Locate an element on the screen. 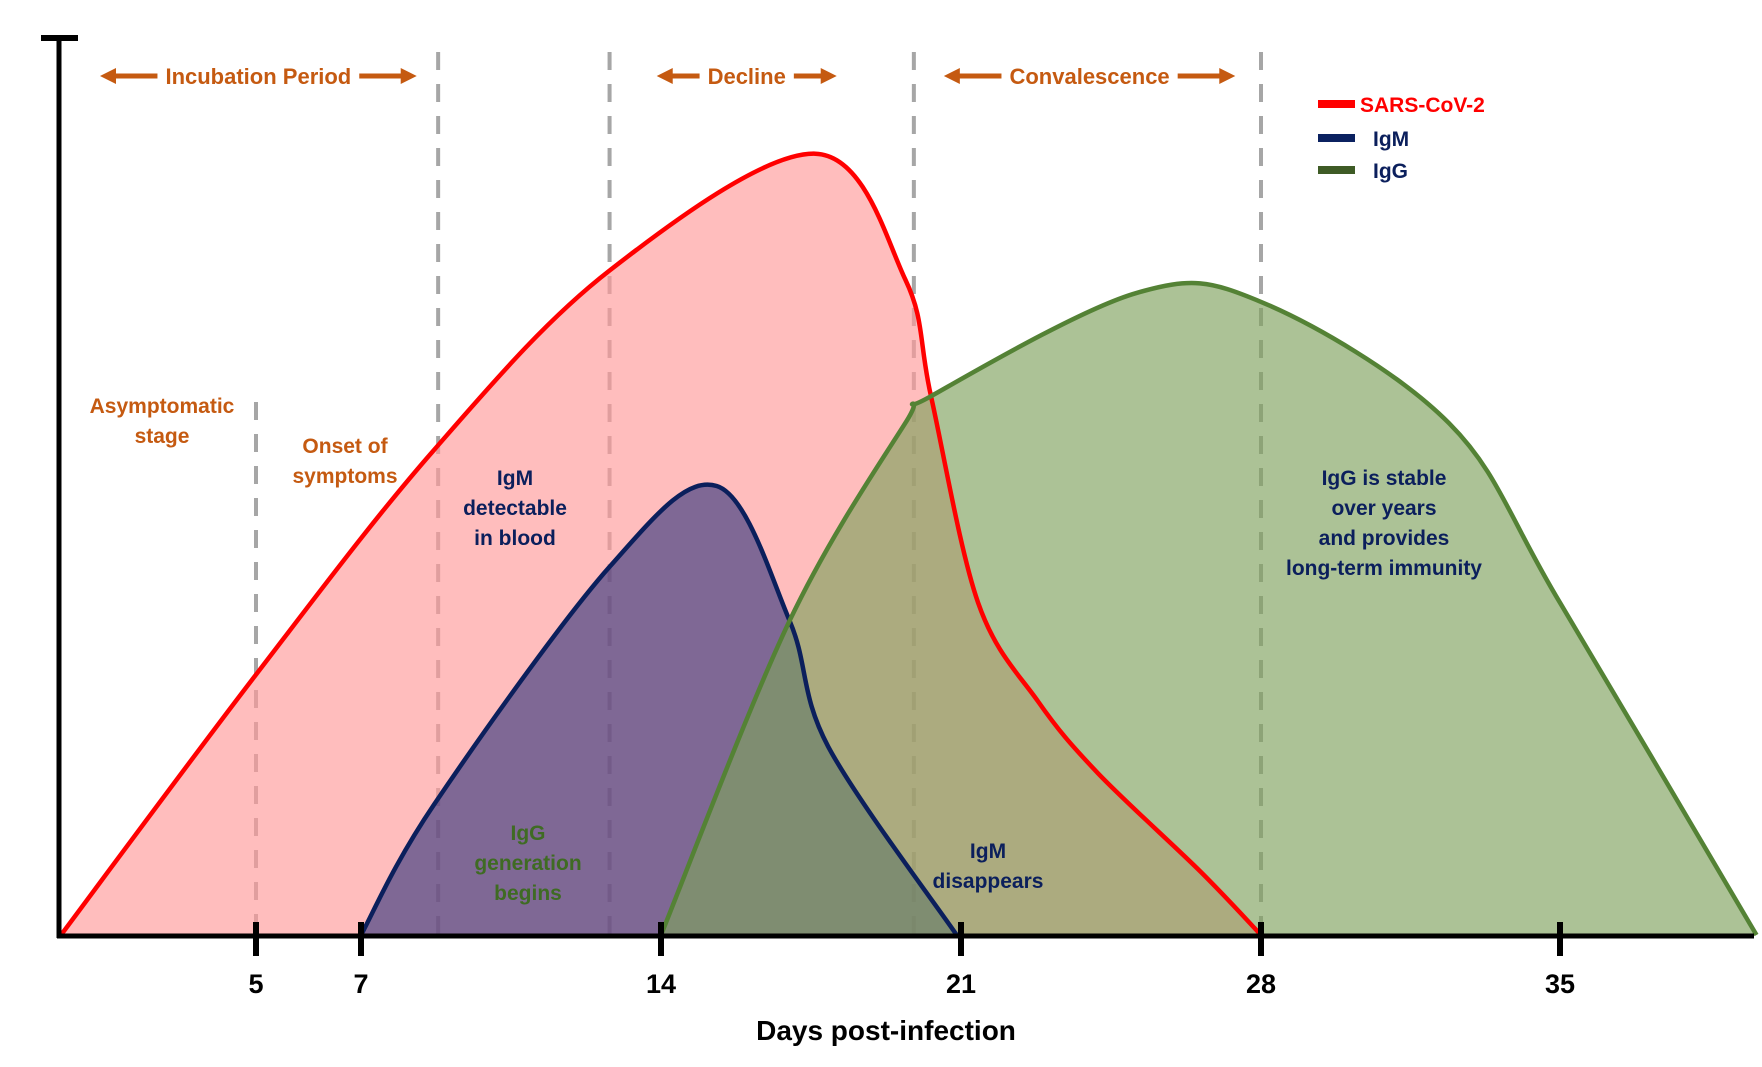 The image size is (1762, 1067). annotation-line: in blood is located at coordinates (515, 538).